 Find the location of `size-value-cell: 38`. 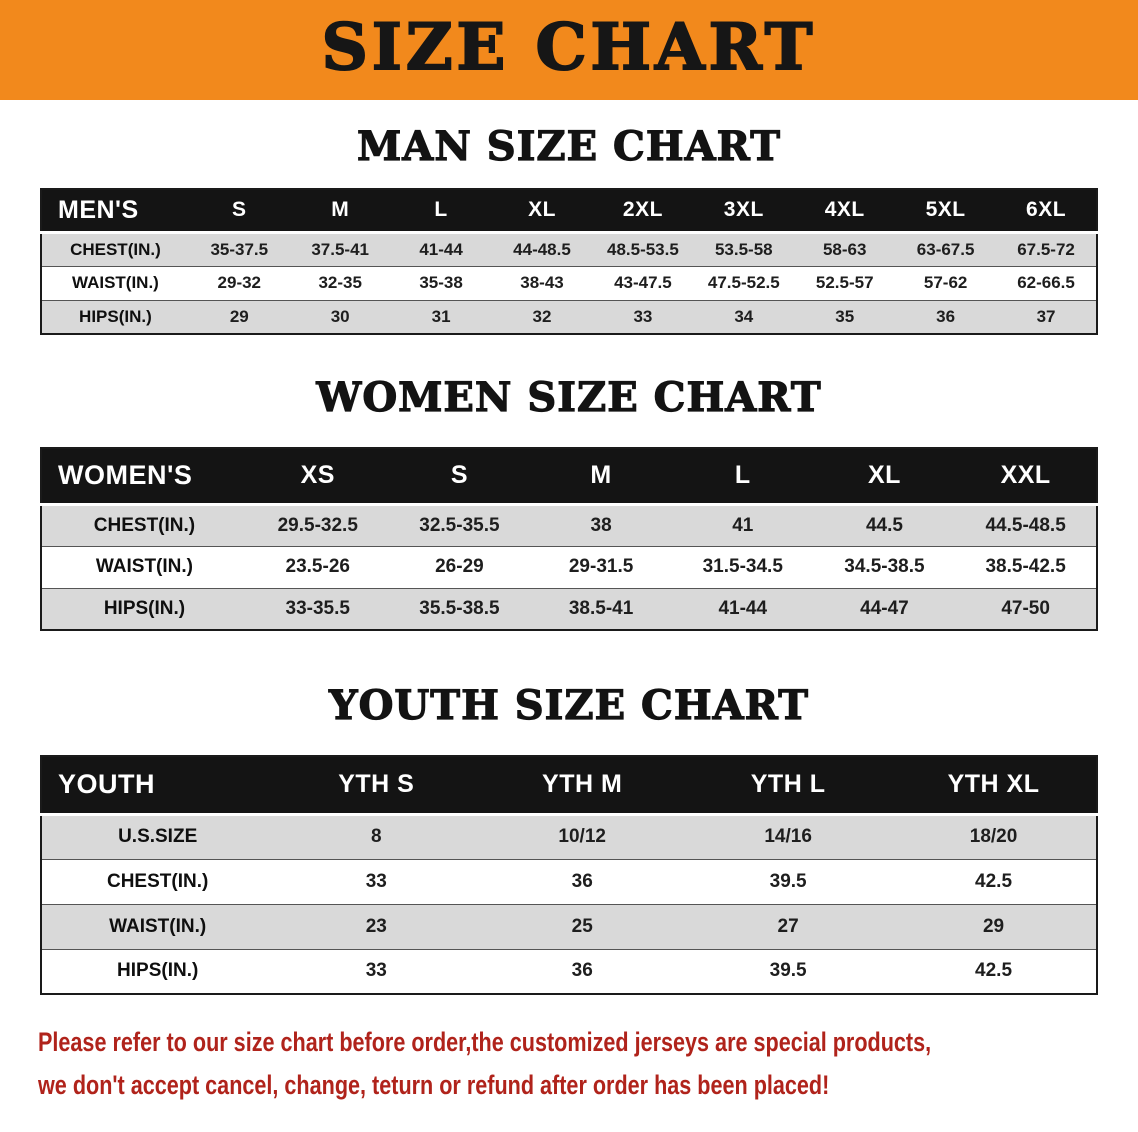

size-value-cell: 38 is located at coordinates (601, 525).